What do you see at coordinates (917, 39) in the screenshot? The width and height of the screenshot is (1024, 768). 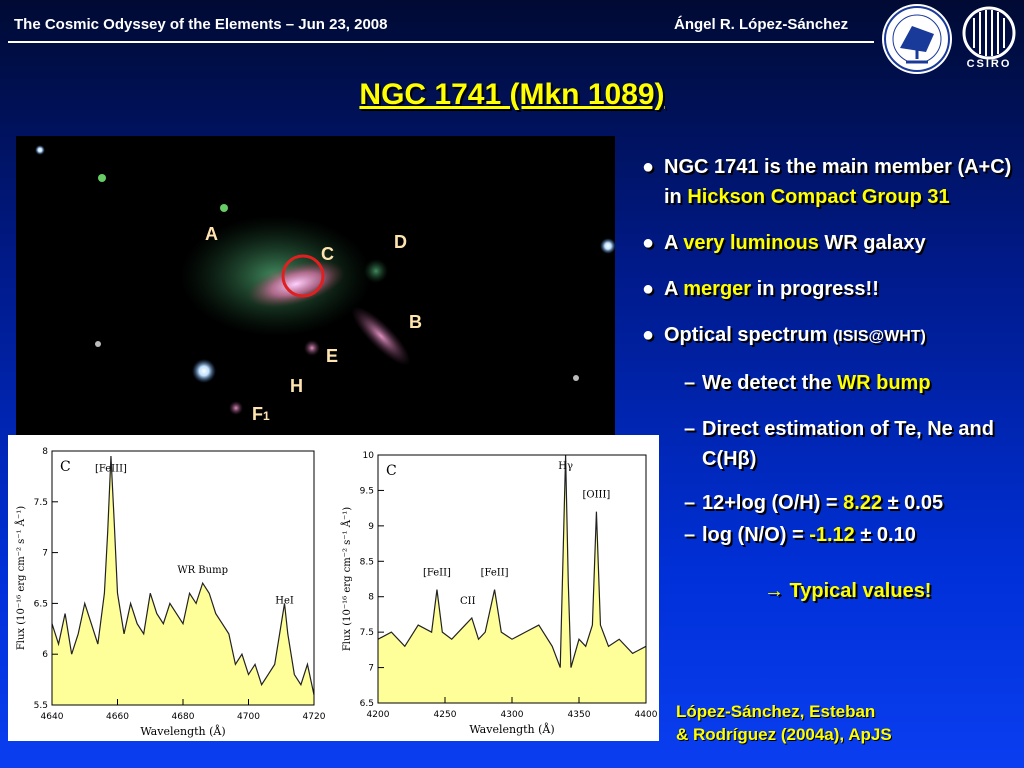 I see `atnf-logo-icon` at bounding box center [917, 39].